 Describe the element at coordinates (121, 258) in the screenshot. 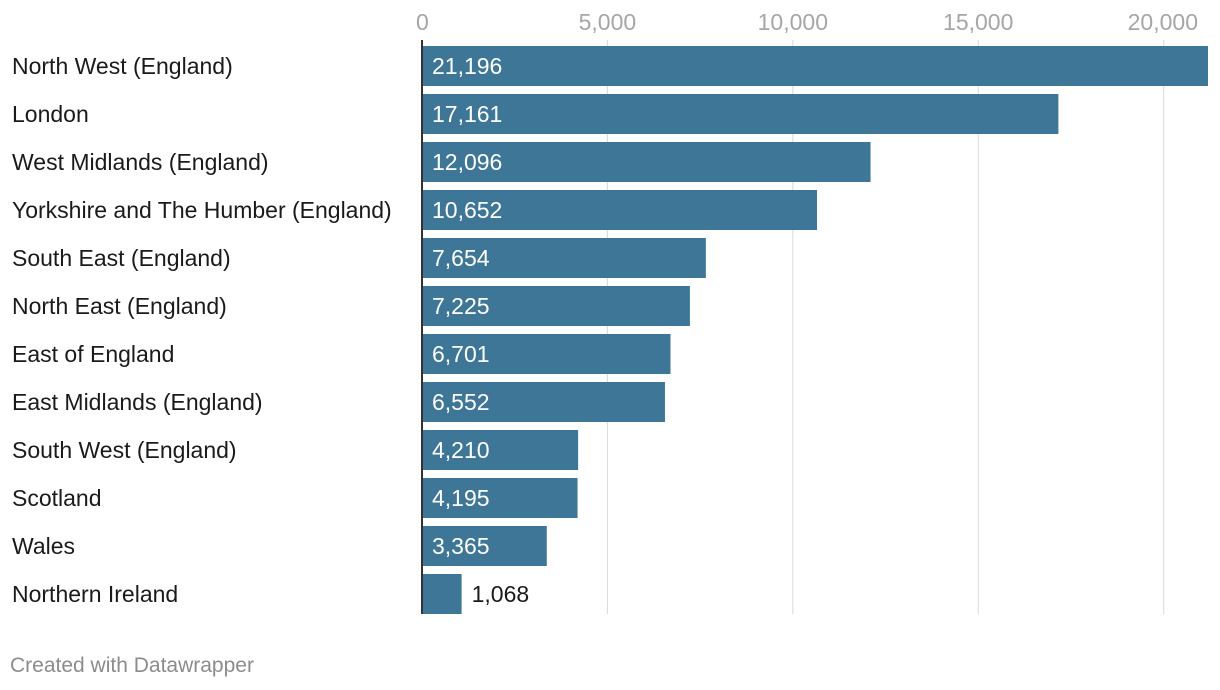

I see `category-label: South East (England)` at that location.